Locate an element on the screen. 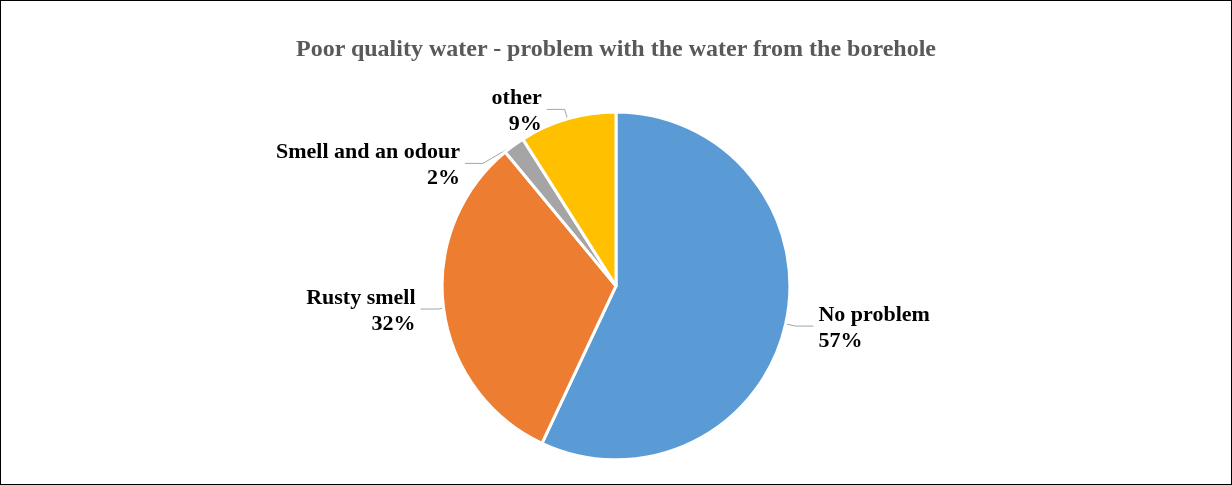 The width and height of the screenshot is (1232, 485). slice-label: Smell and an odour is located at coordinates (368, 150).